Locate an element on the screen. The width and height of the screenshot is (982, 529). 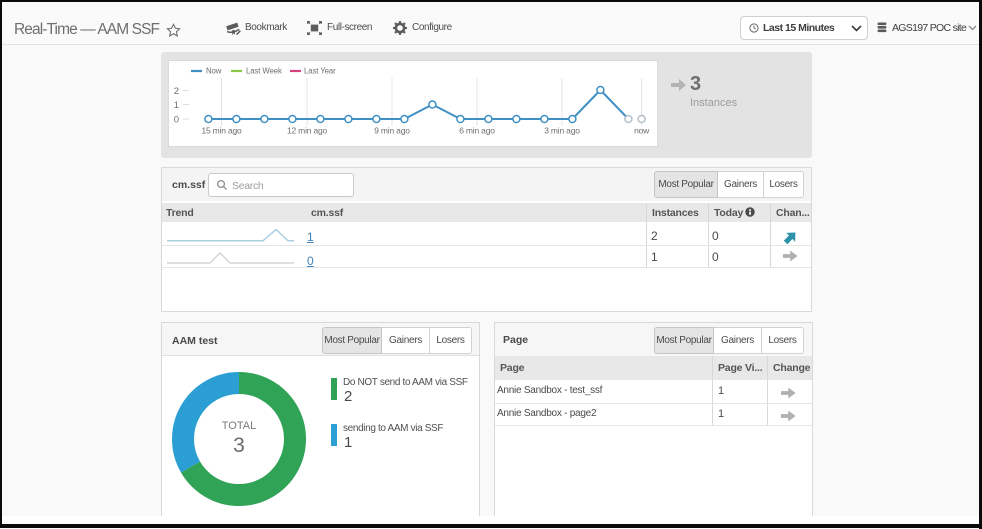
svg-text: 3 min ago is located at coordinates (562, 131).